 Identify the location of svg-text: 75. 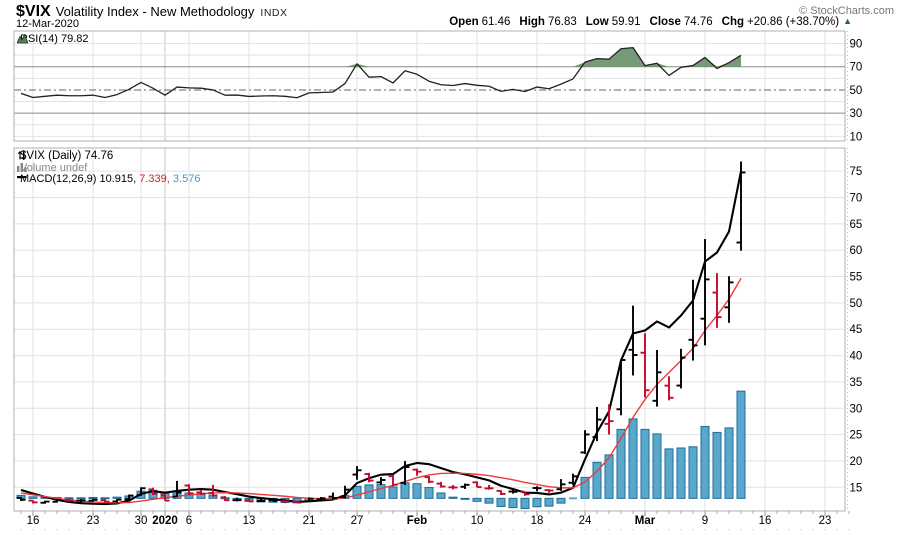
(856, 172).